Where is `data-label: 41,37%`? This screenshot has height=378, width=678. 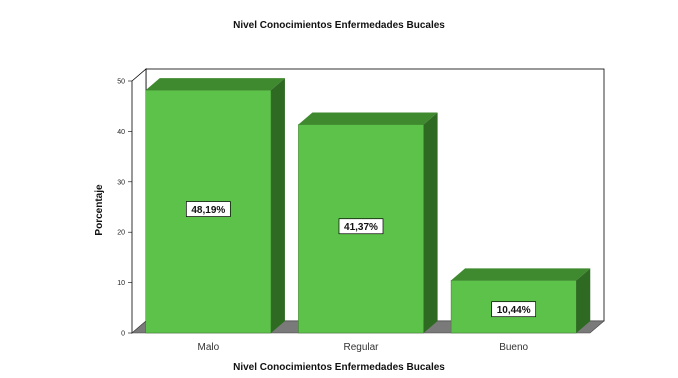 data-label: 41,37% is located at coordinates (361, 227).